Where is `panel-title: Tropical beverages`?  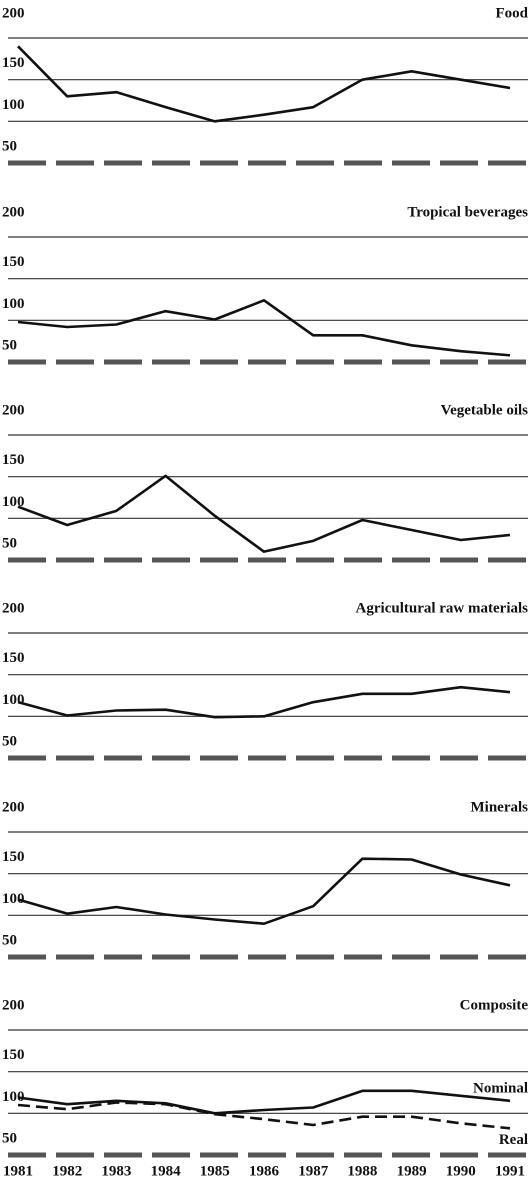
panel-title: Tropical beverages is located at coordinates (467, 212).